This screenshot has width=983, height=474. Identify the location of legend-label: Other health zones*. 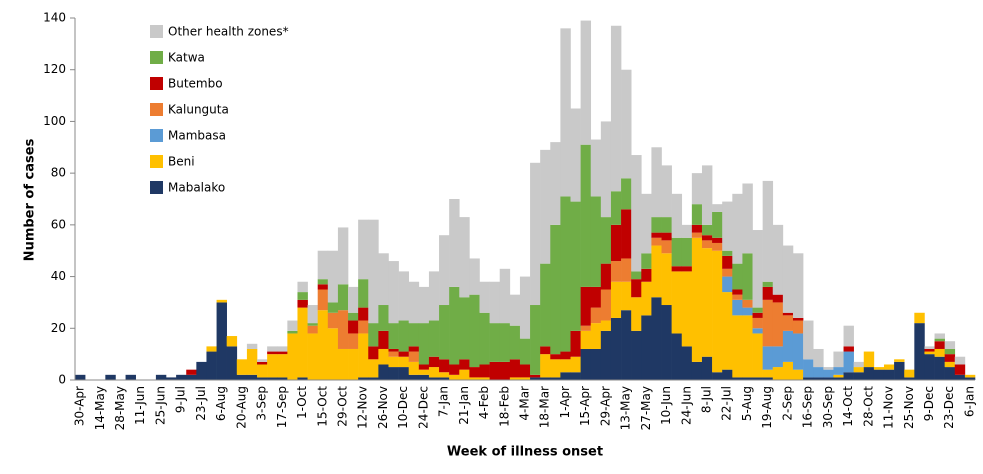
(228, 32).